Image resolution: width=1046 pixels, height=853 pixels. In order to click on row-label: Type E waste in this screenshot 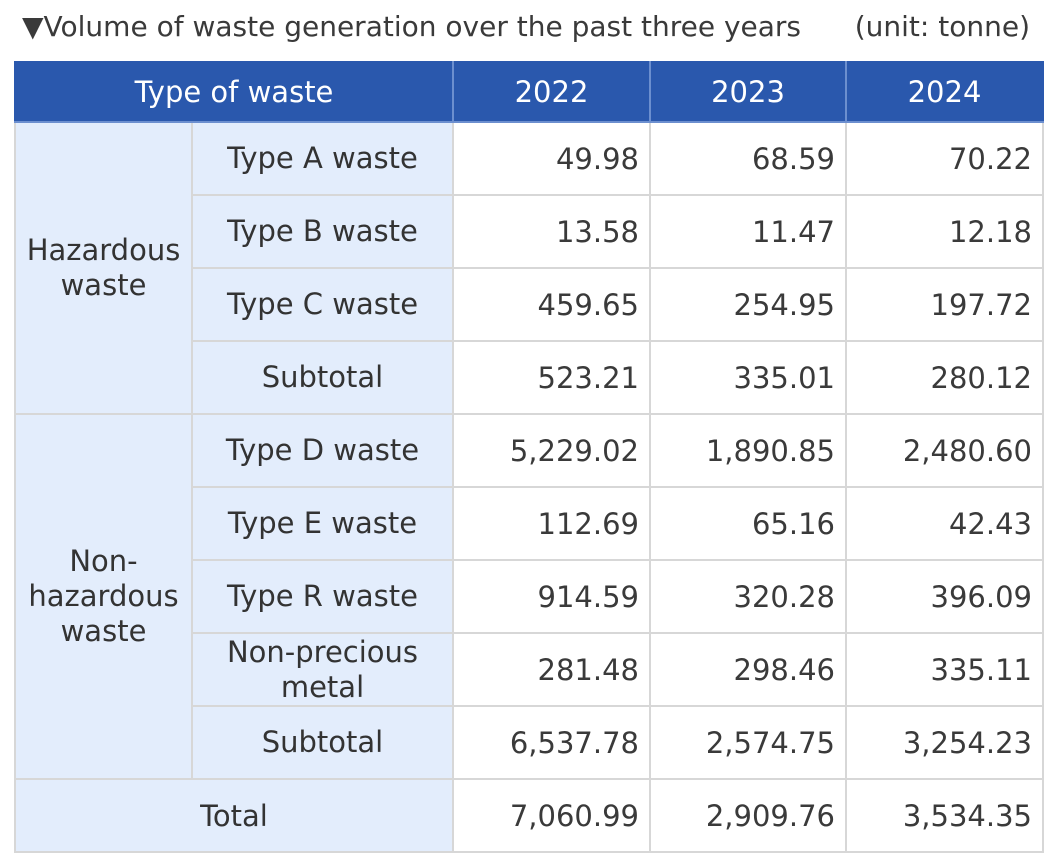, I will do `click(322, 523)`.